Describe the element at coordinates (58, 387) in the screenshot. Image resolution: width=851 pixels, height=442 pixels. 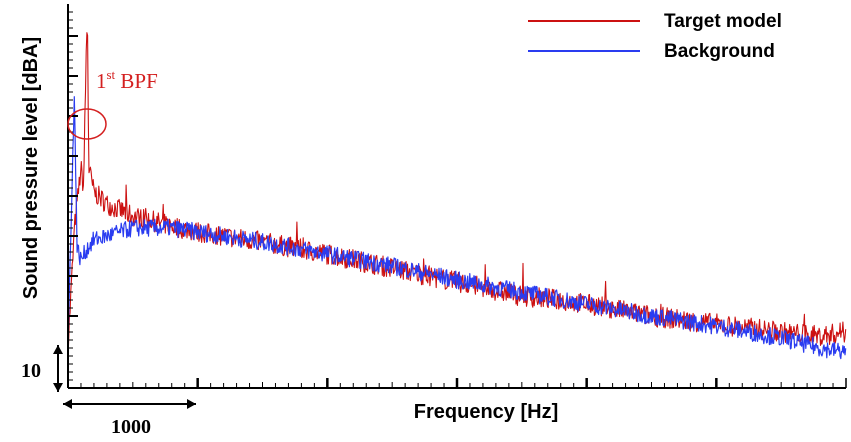
I see `y-scale-bar-bottom-arrow` at that location.